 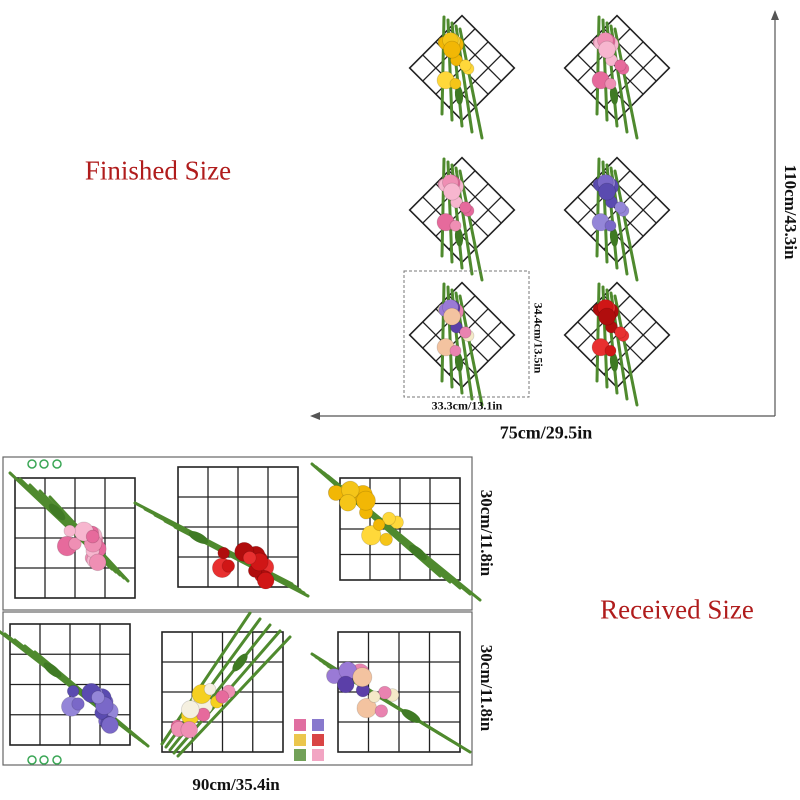 I want to click on finished-size-label: Finished Size, so click(x=158, y=170).